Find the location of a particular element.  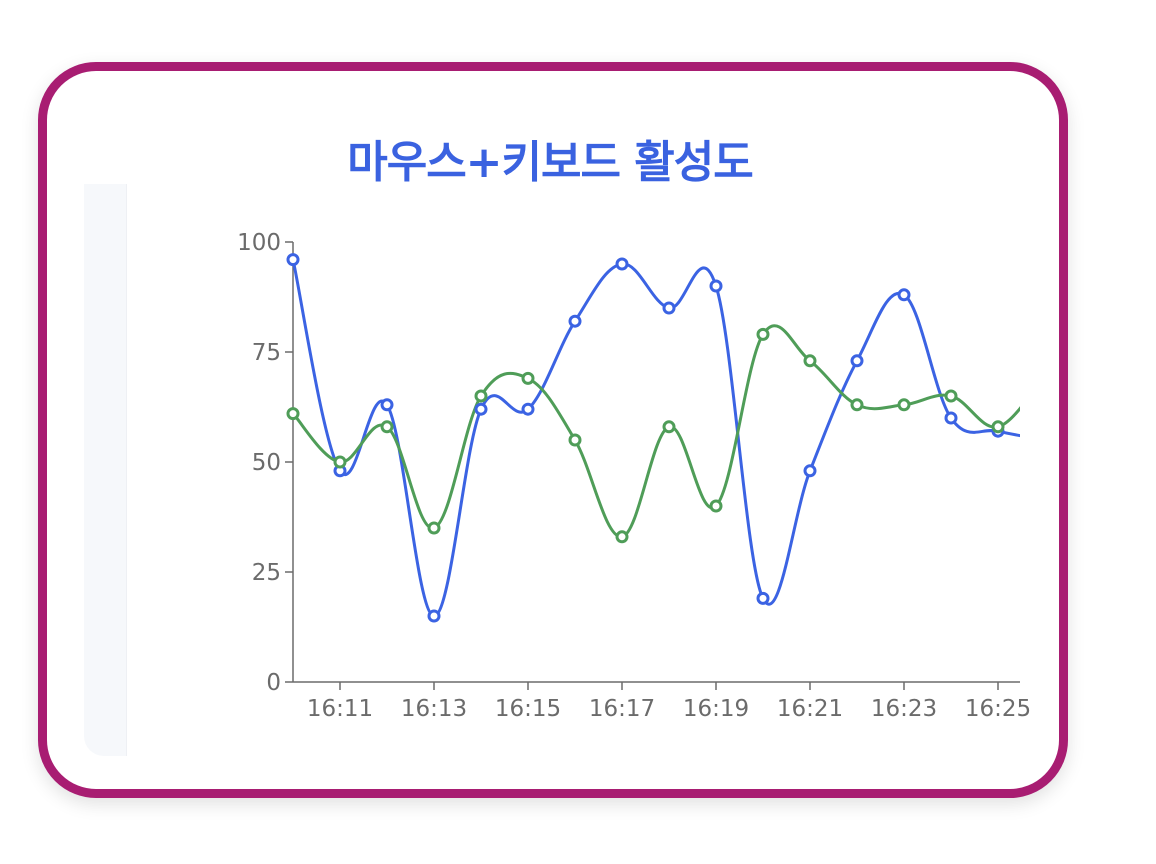

x-tick-label: 16:17 is located at coordinates (622, 709).